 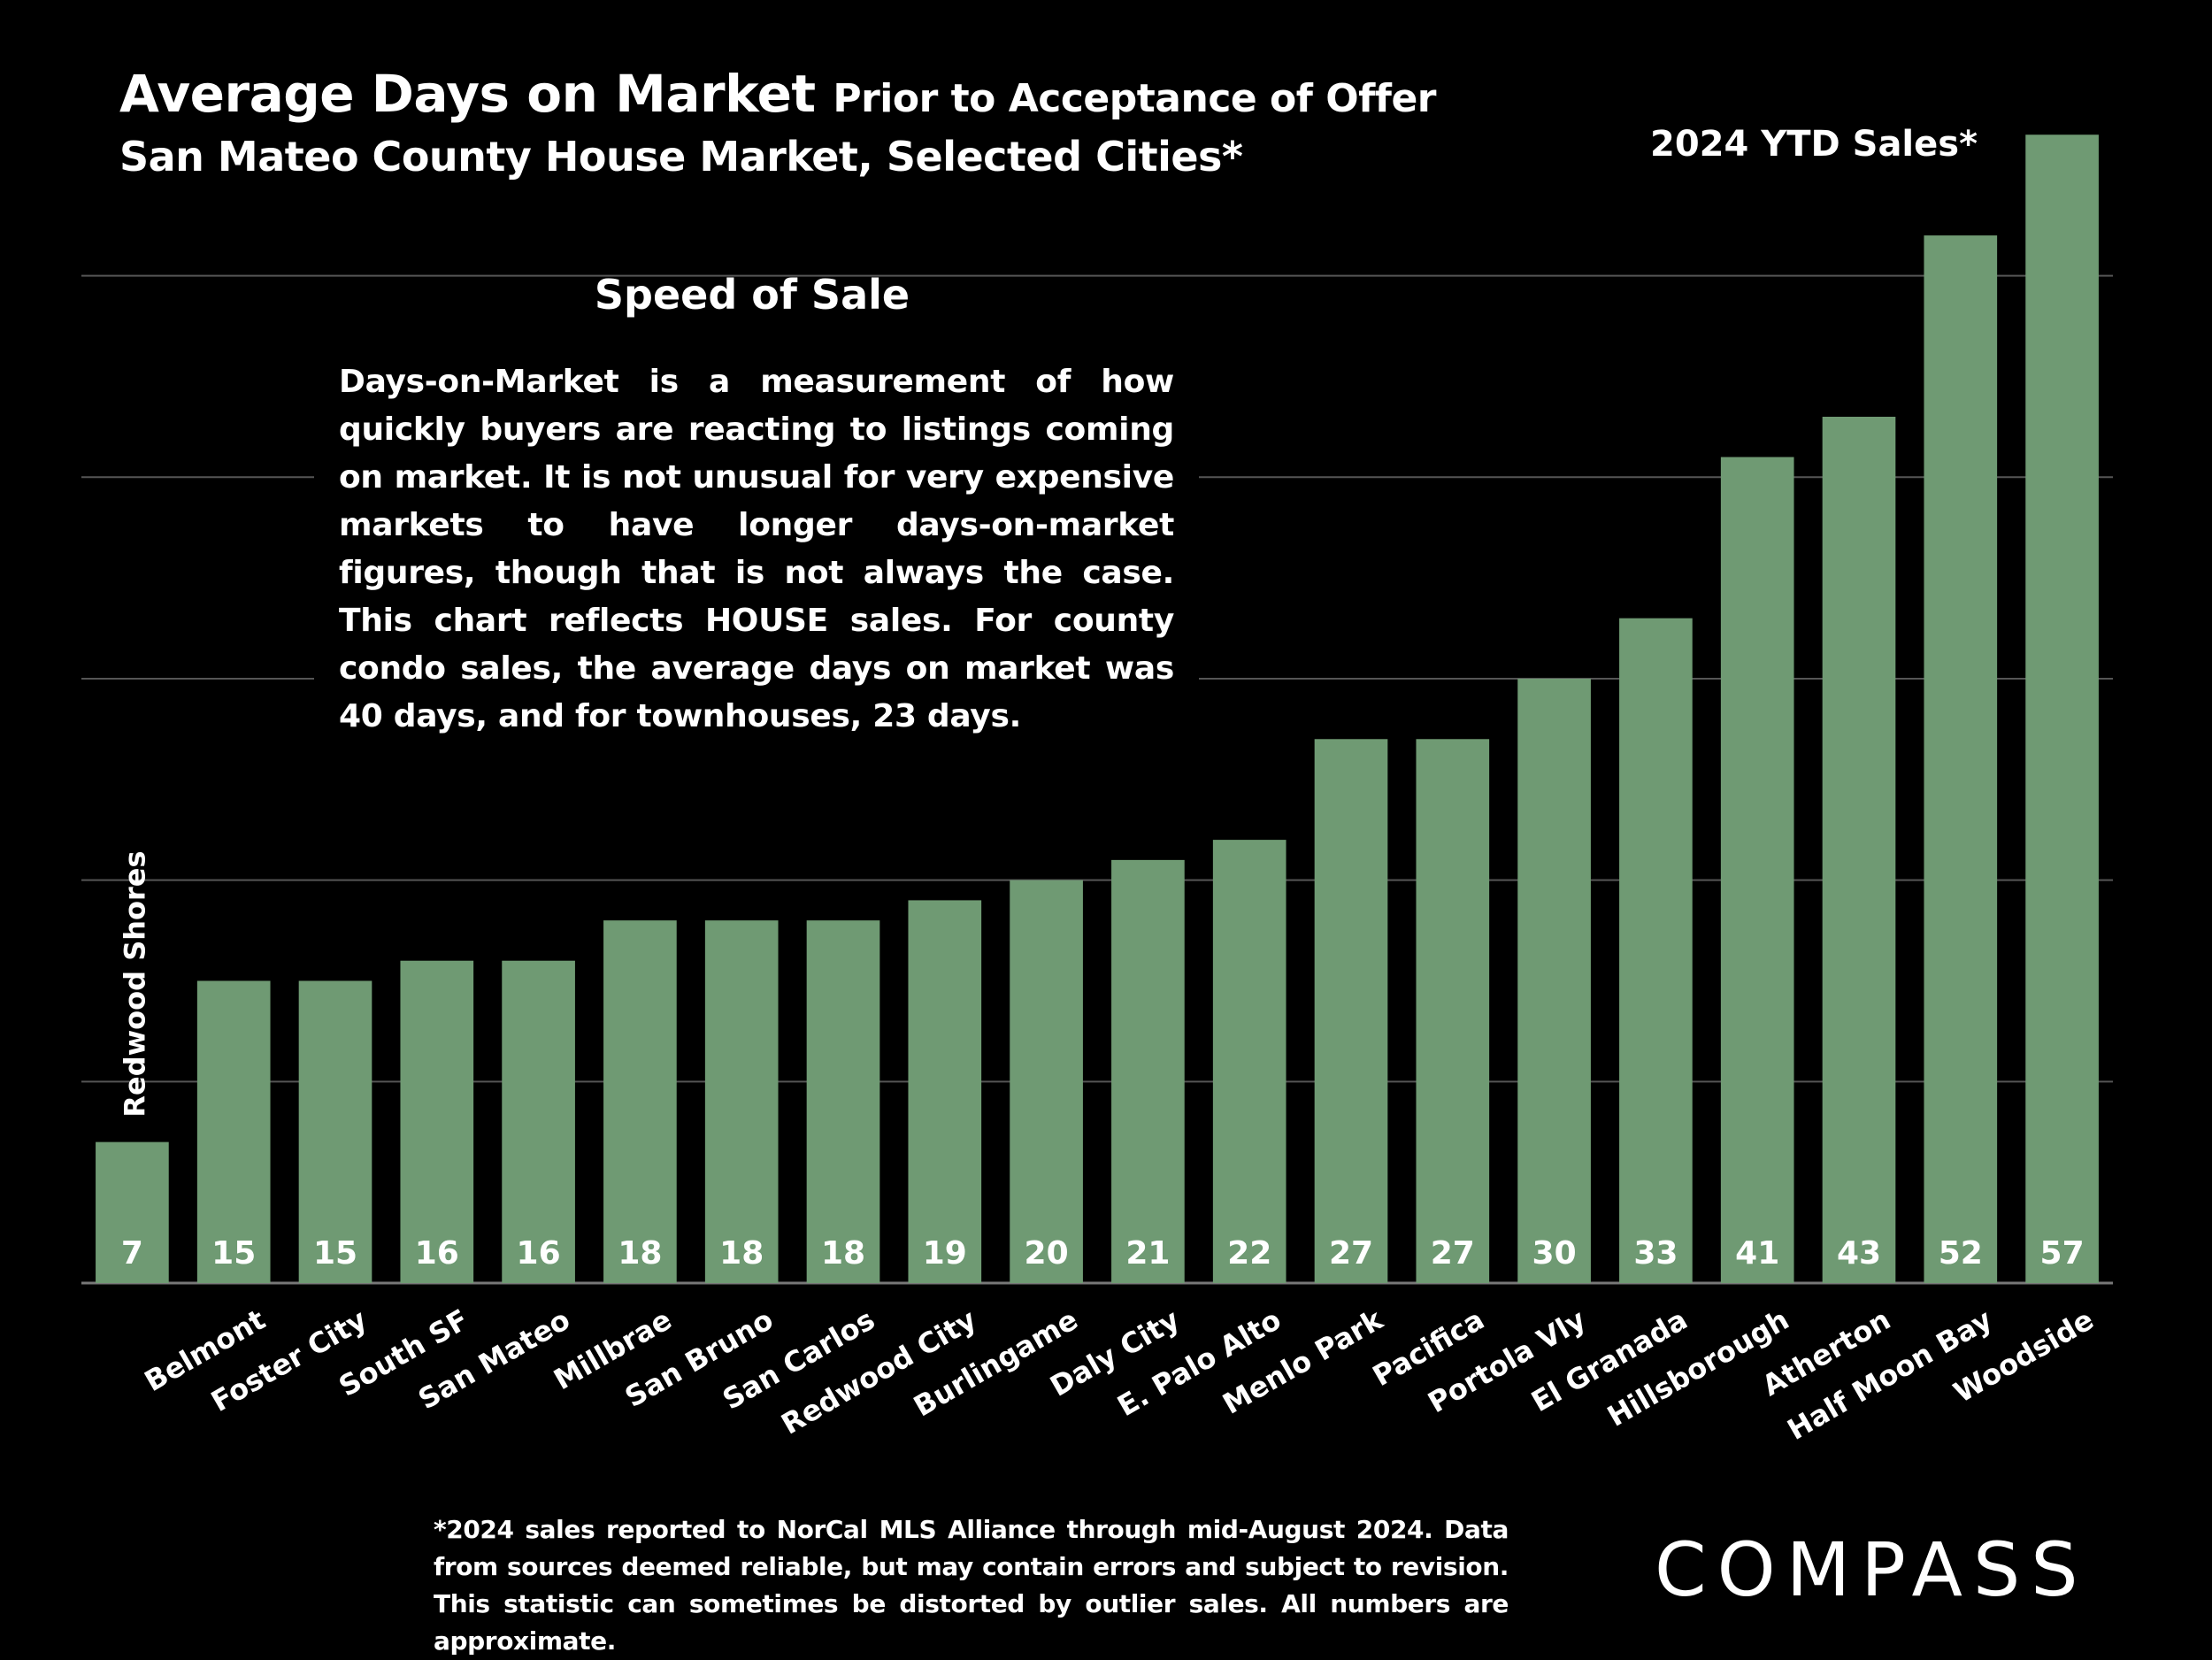 I want to click on data-label: 33, so click(x=1656, y=1253).